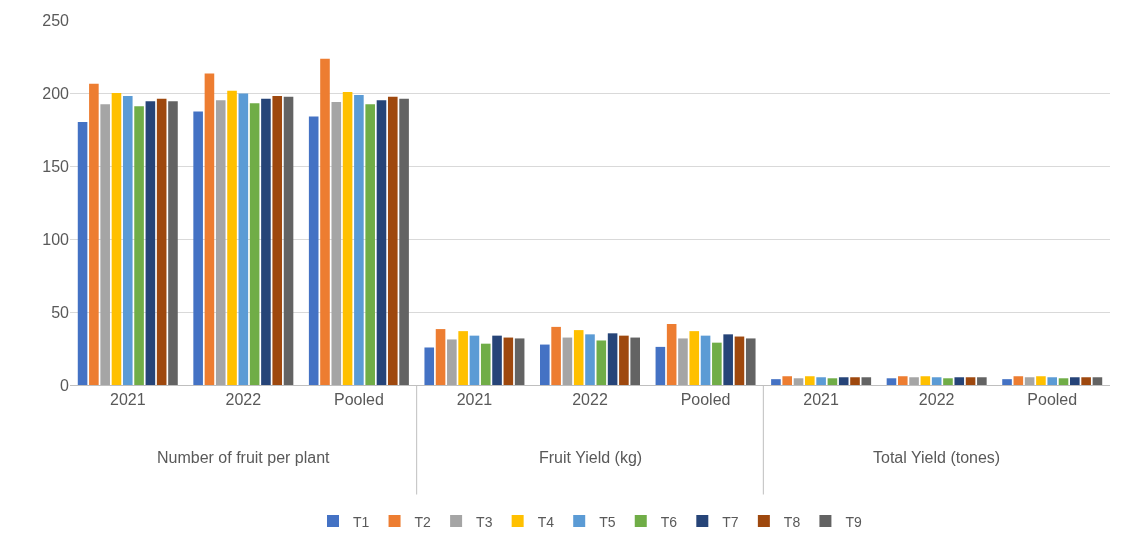 The height and width of the screenshot is (549, 1130). Describe the element at coordinates (361, 521) in the screenshot. I see `legend-label: T1` at that location.